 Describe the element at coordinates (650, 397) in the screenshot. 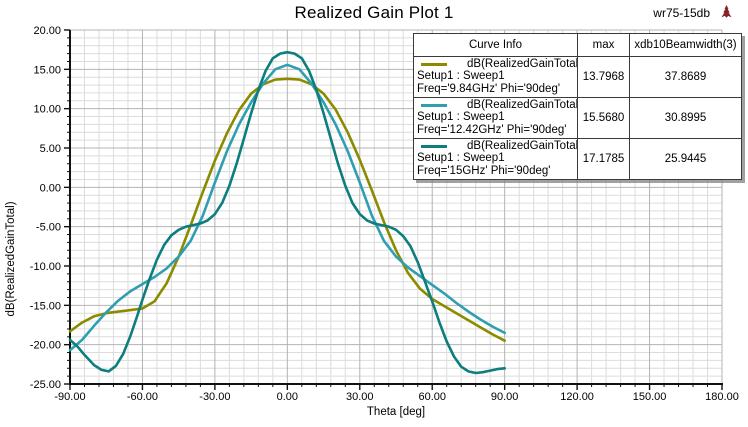

I see `x-tick-label: 150.00` at that location.